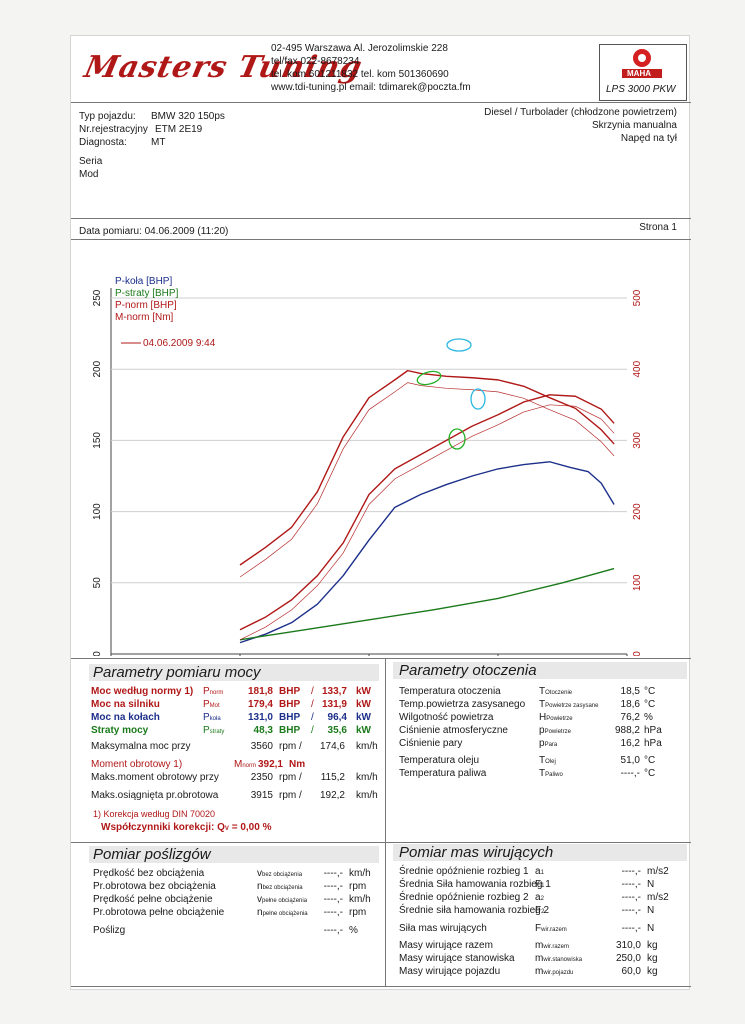 This screenshot has height=1024, width=745. What do you see at coordinates (179, 343) in the screenshot?
I see `legend-date: 04.06.2009 9:44` at bounding box center [179, 343].